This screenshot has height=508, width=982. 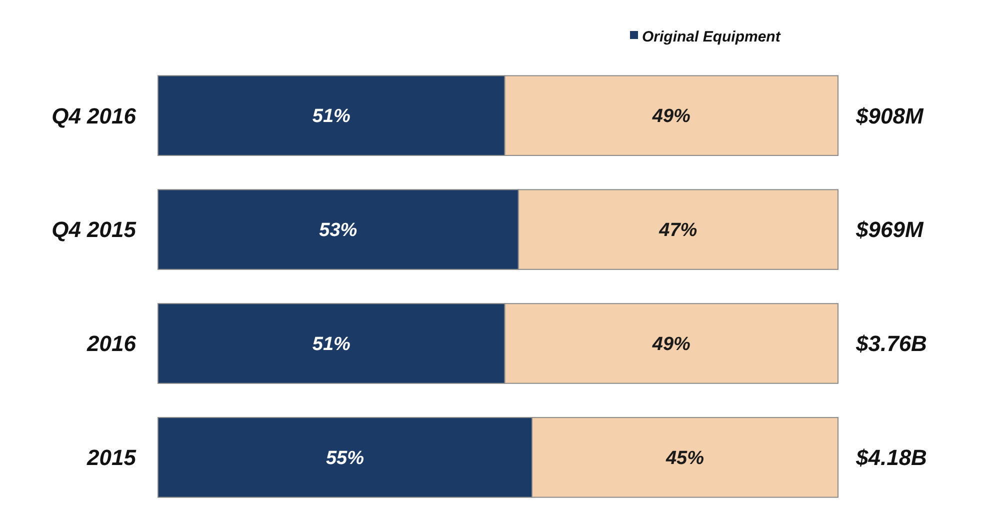 I want to click on text: Original Equipment, so click(x=712, y=37).